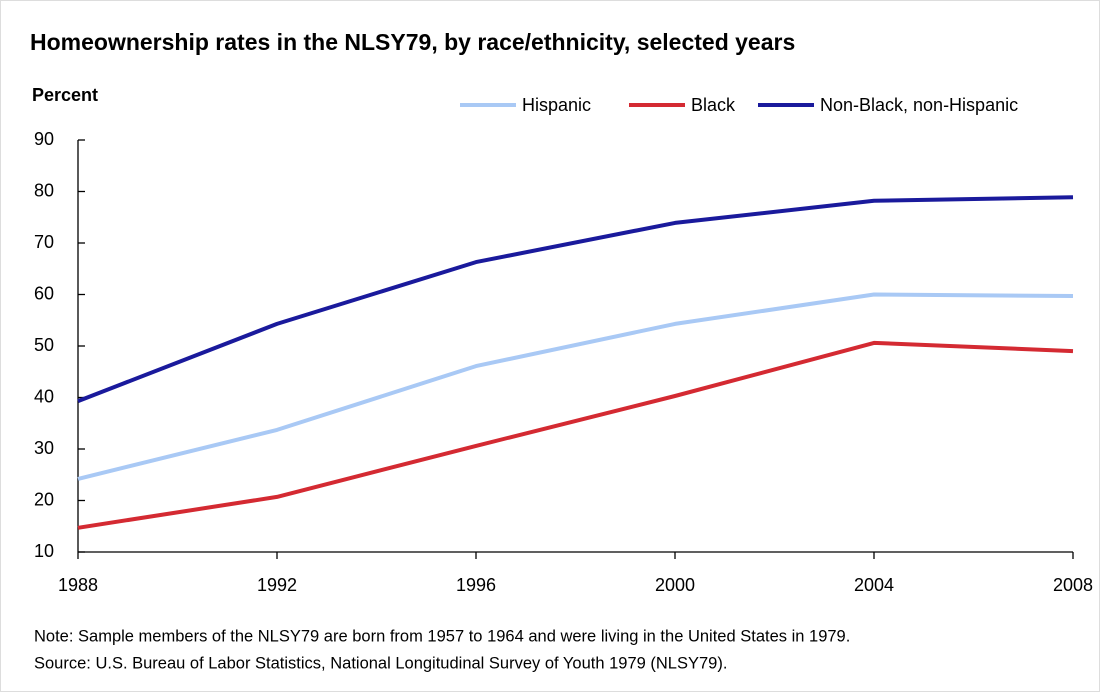  Describe the element at coordinates (65, 95) in the screenshot. I see `y-axis-label: Percent` at that location.